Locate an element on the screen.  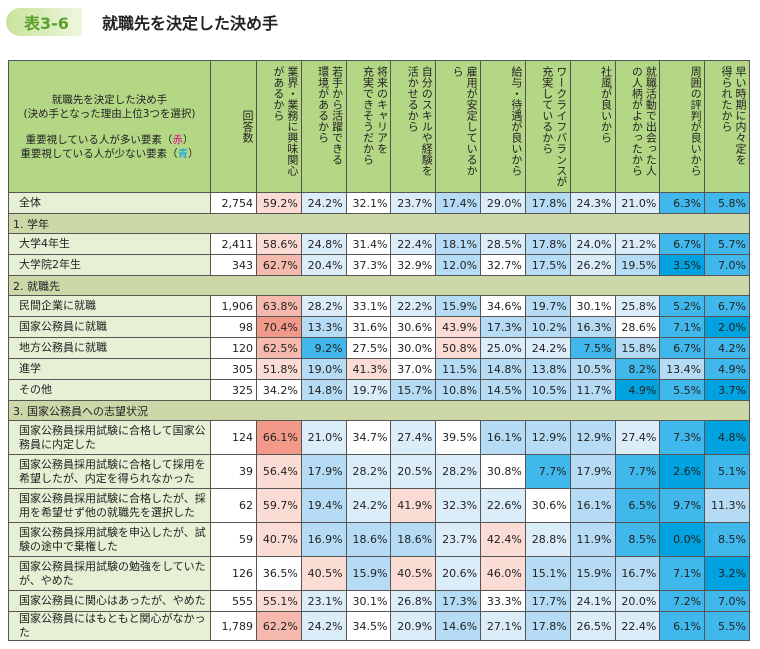
percent-cell: 12.0% is located at coordinates (458, 265).